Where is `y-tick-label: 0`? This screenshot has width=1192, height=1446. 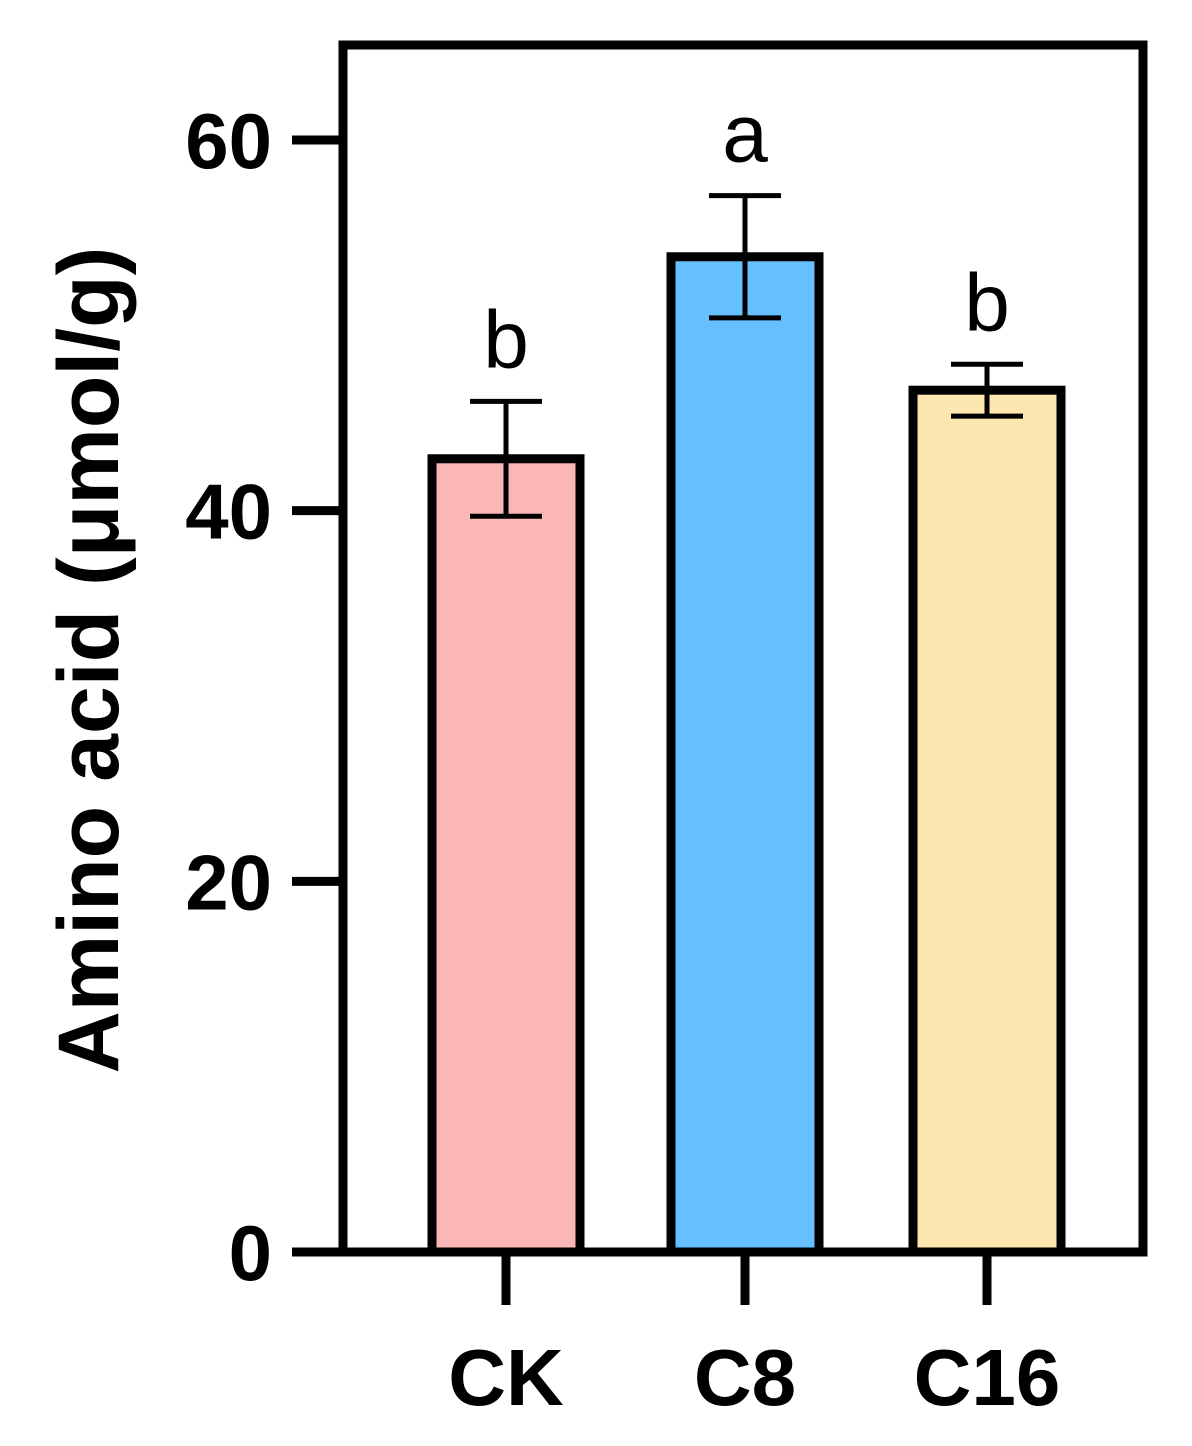 y-tick-label: 0 is located at coordinates (250, 1253).